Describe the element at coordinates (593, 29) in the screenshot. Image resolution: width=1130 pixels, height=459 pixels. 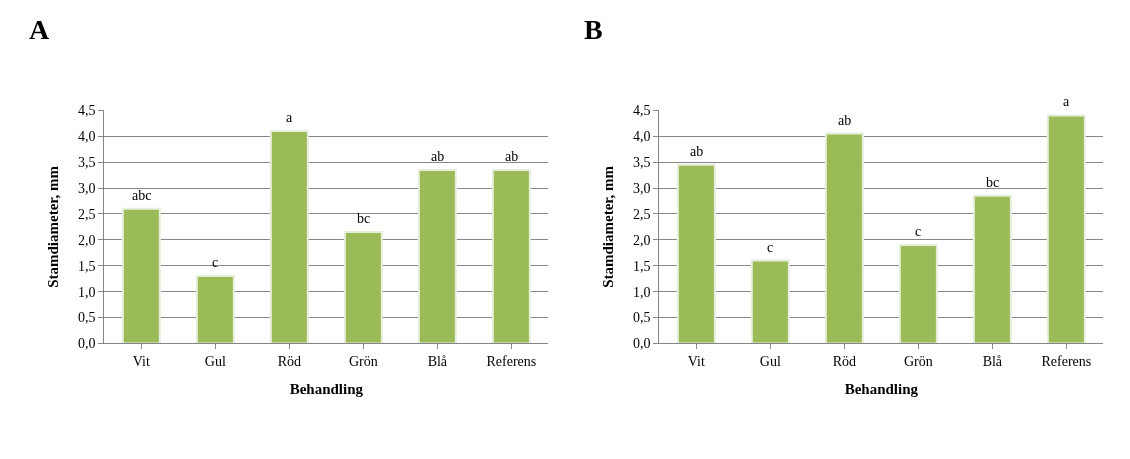
I see `chart-title: B` at that location.